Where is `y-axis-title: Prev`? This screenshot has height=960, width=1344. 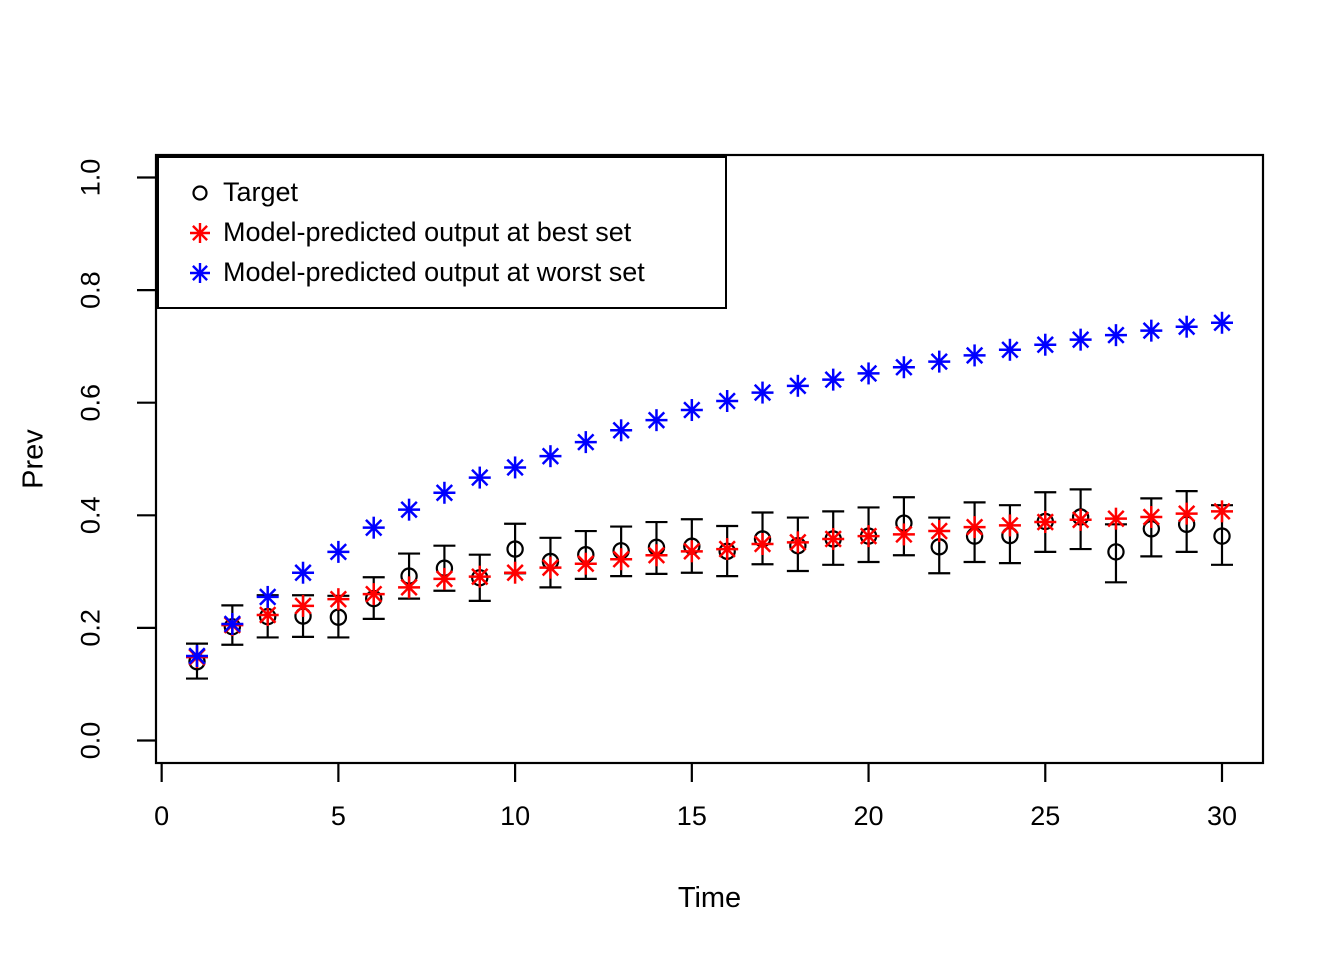 y-axis-title: Prev is located at coordinates (33, 459).